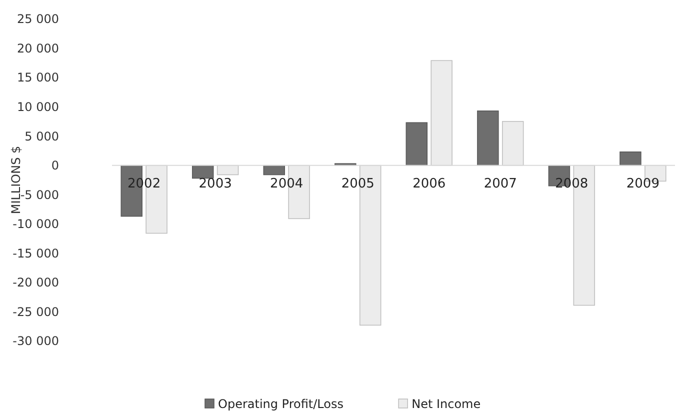 Image resolution: width=685 pixels, height=418 pixels. Describe the element at coordinates (39, 195) in the screenshot. I see `y-tick-label: -5 000` at that location.